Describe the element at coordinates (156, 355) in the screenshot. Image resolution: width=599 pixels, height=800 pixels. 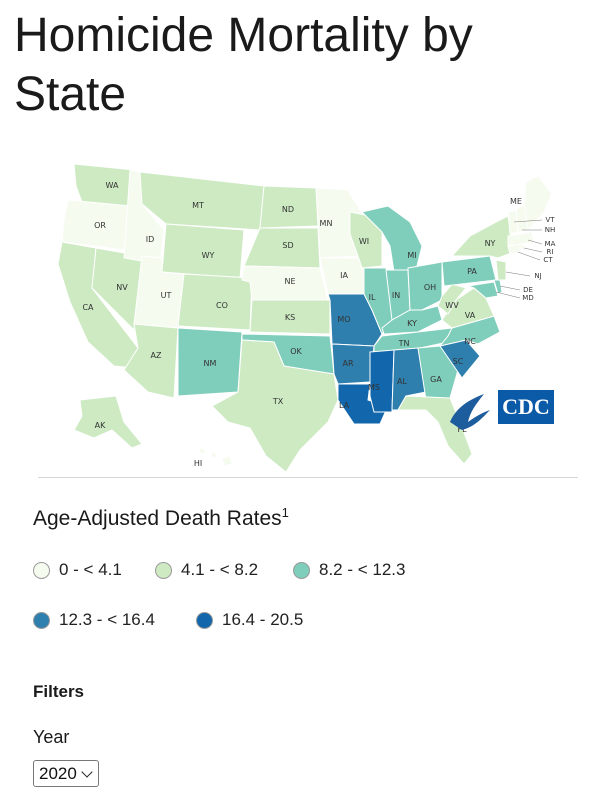
I see `svg-text: AZ` at that location.